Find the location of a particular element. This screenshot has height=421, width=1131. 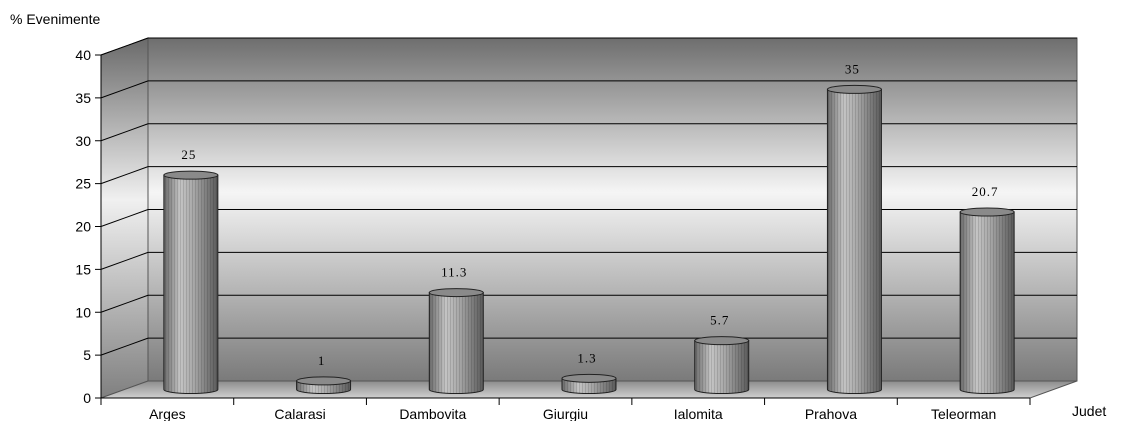

data-label: 5.7 is located at coordinates (719, 320).